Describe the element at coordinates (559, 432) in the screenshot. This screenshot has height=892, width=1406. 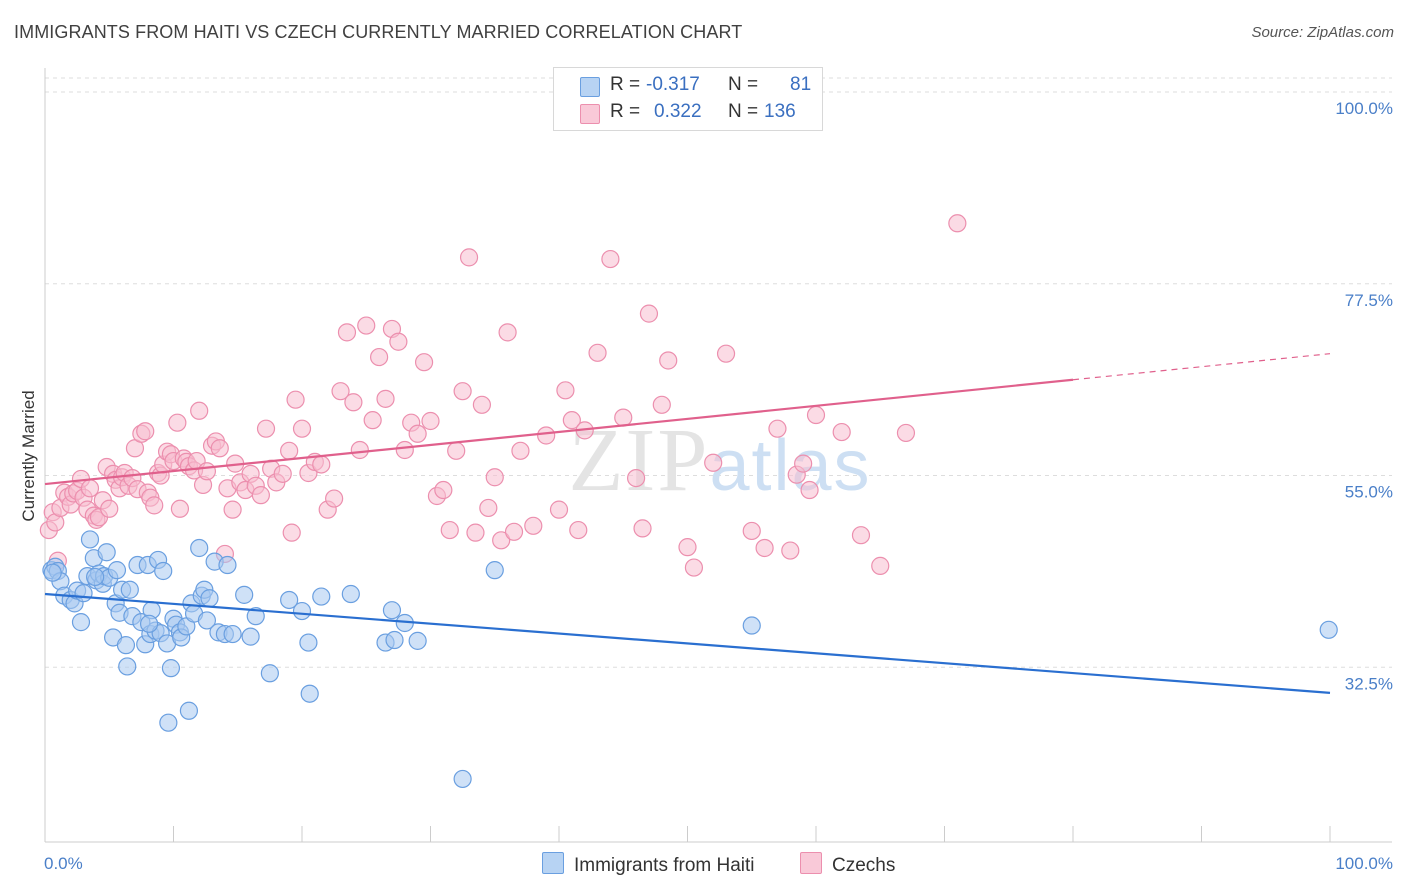
I see `trend-line` at that location.